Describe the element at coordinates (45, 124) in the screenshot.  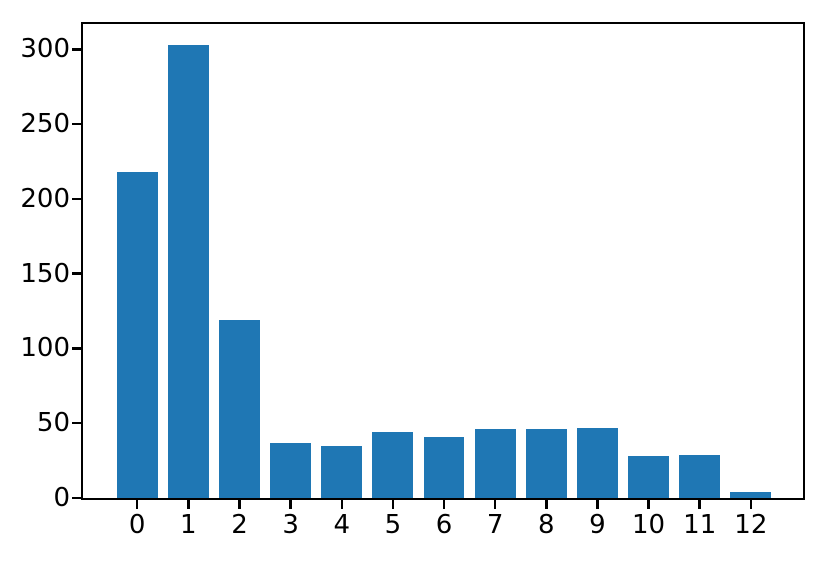
I see `y-tick-label: 250` at that location.